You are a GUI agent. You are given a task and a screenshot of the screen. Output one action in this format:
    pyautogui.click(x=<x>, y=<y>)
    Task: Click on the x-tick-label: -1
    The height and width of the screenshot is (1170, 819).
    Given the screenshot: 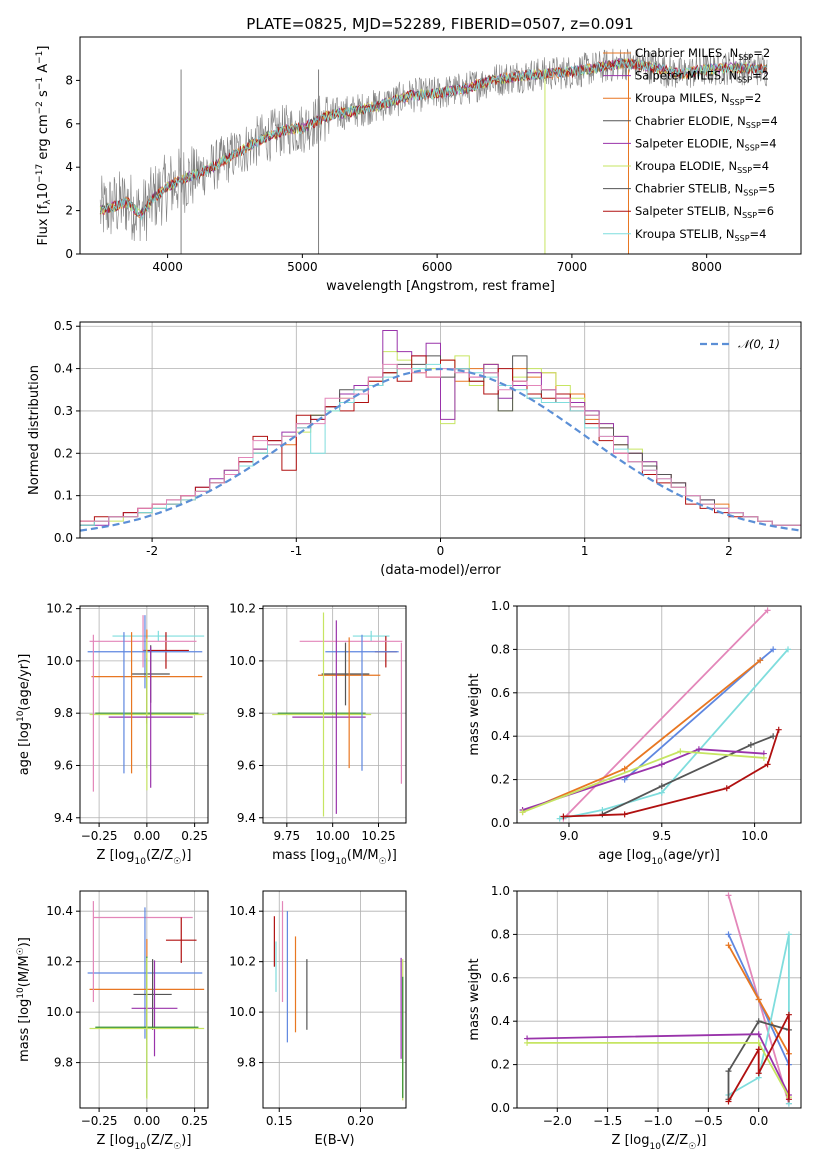 What is the action you would take?
    pyautogui.click(x=296, y=551)
    